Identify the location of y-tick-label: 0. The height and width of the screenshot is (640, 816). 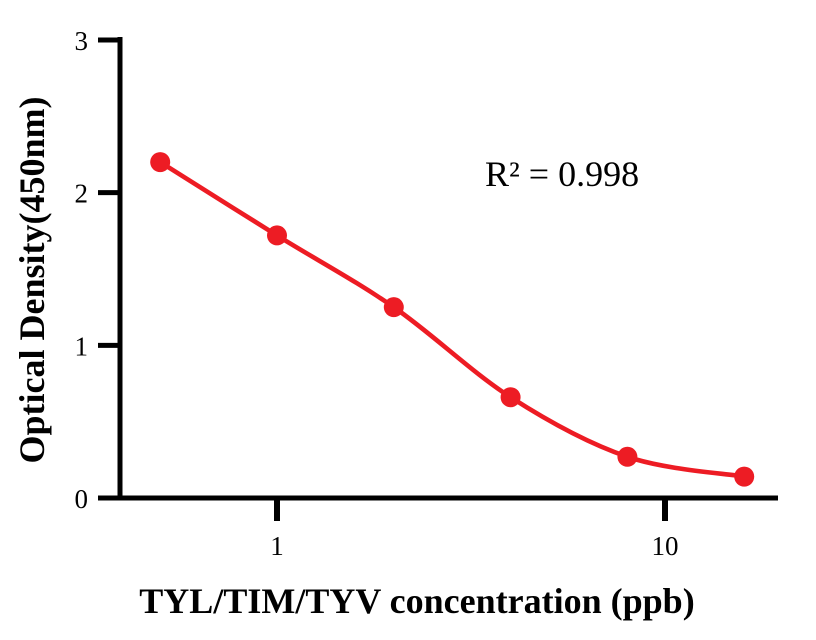
(82, 499).